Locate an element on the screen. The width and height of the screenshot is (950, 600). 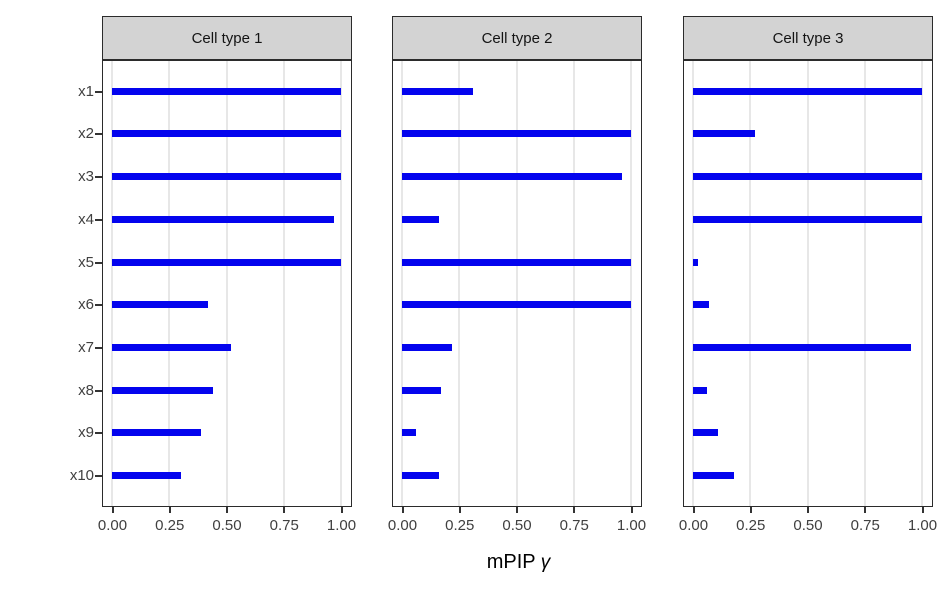
x-axis-title: mPIP γ is located at coordinates (518, 562).